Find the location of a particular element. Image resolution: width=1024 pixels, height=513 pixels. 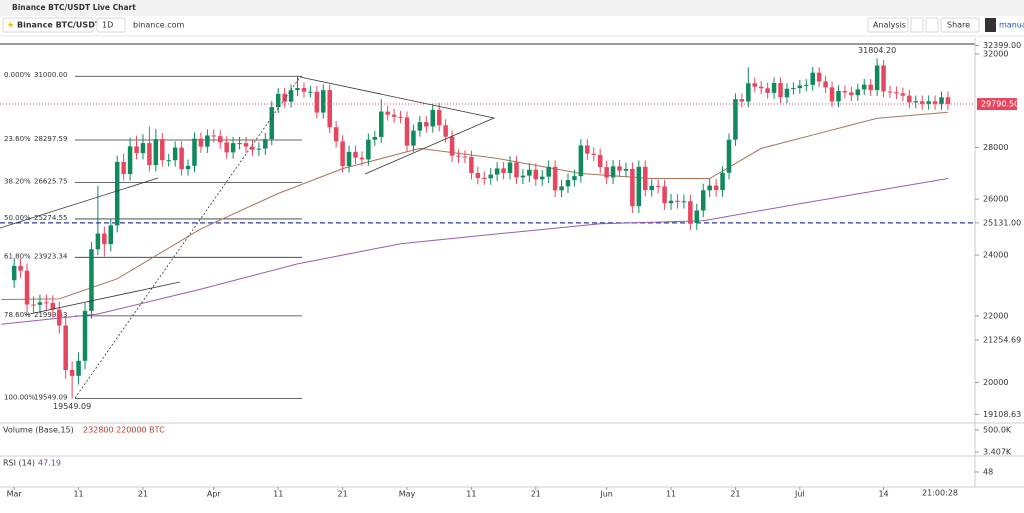

symbol: Binance BTC/USDT is located at coordinates (59, 25).